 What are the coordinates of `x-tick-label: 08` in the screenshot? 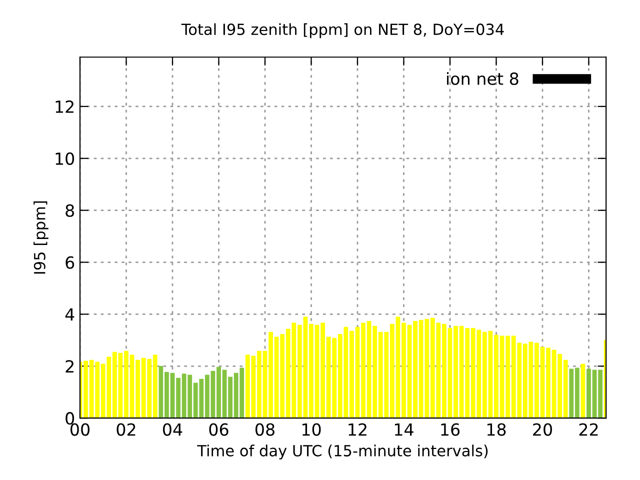 It's located at (264, 429).